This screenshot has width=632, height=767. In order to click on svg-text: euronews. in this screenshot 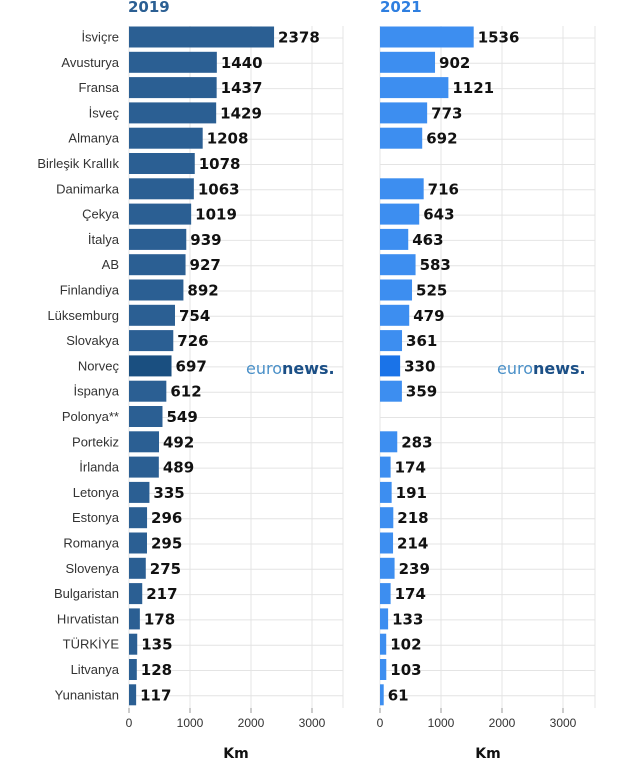, I will do `click(541, 368)`.